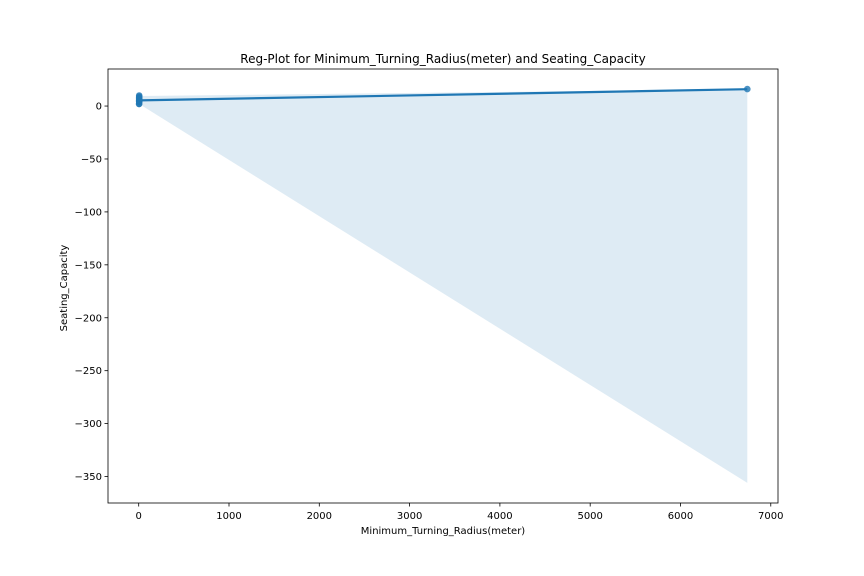 The image size is (864, 576). I want to click on x-tick-label: 2000, so click(319, 516).